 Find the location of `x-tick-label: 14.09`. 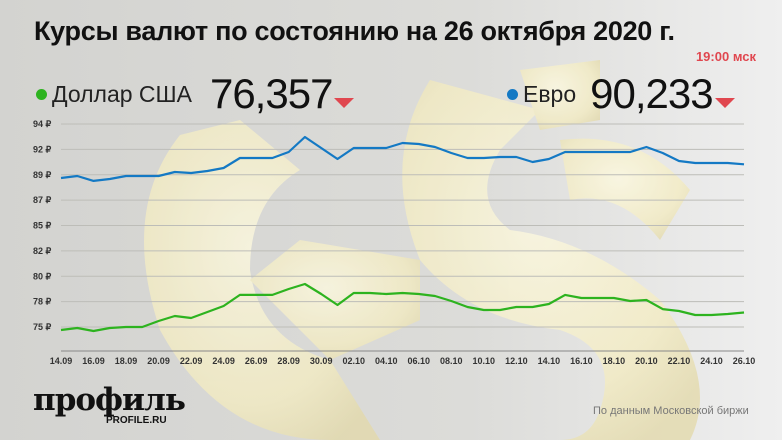

x-tick-label: 14.09 is located at coordinates (61, 361).